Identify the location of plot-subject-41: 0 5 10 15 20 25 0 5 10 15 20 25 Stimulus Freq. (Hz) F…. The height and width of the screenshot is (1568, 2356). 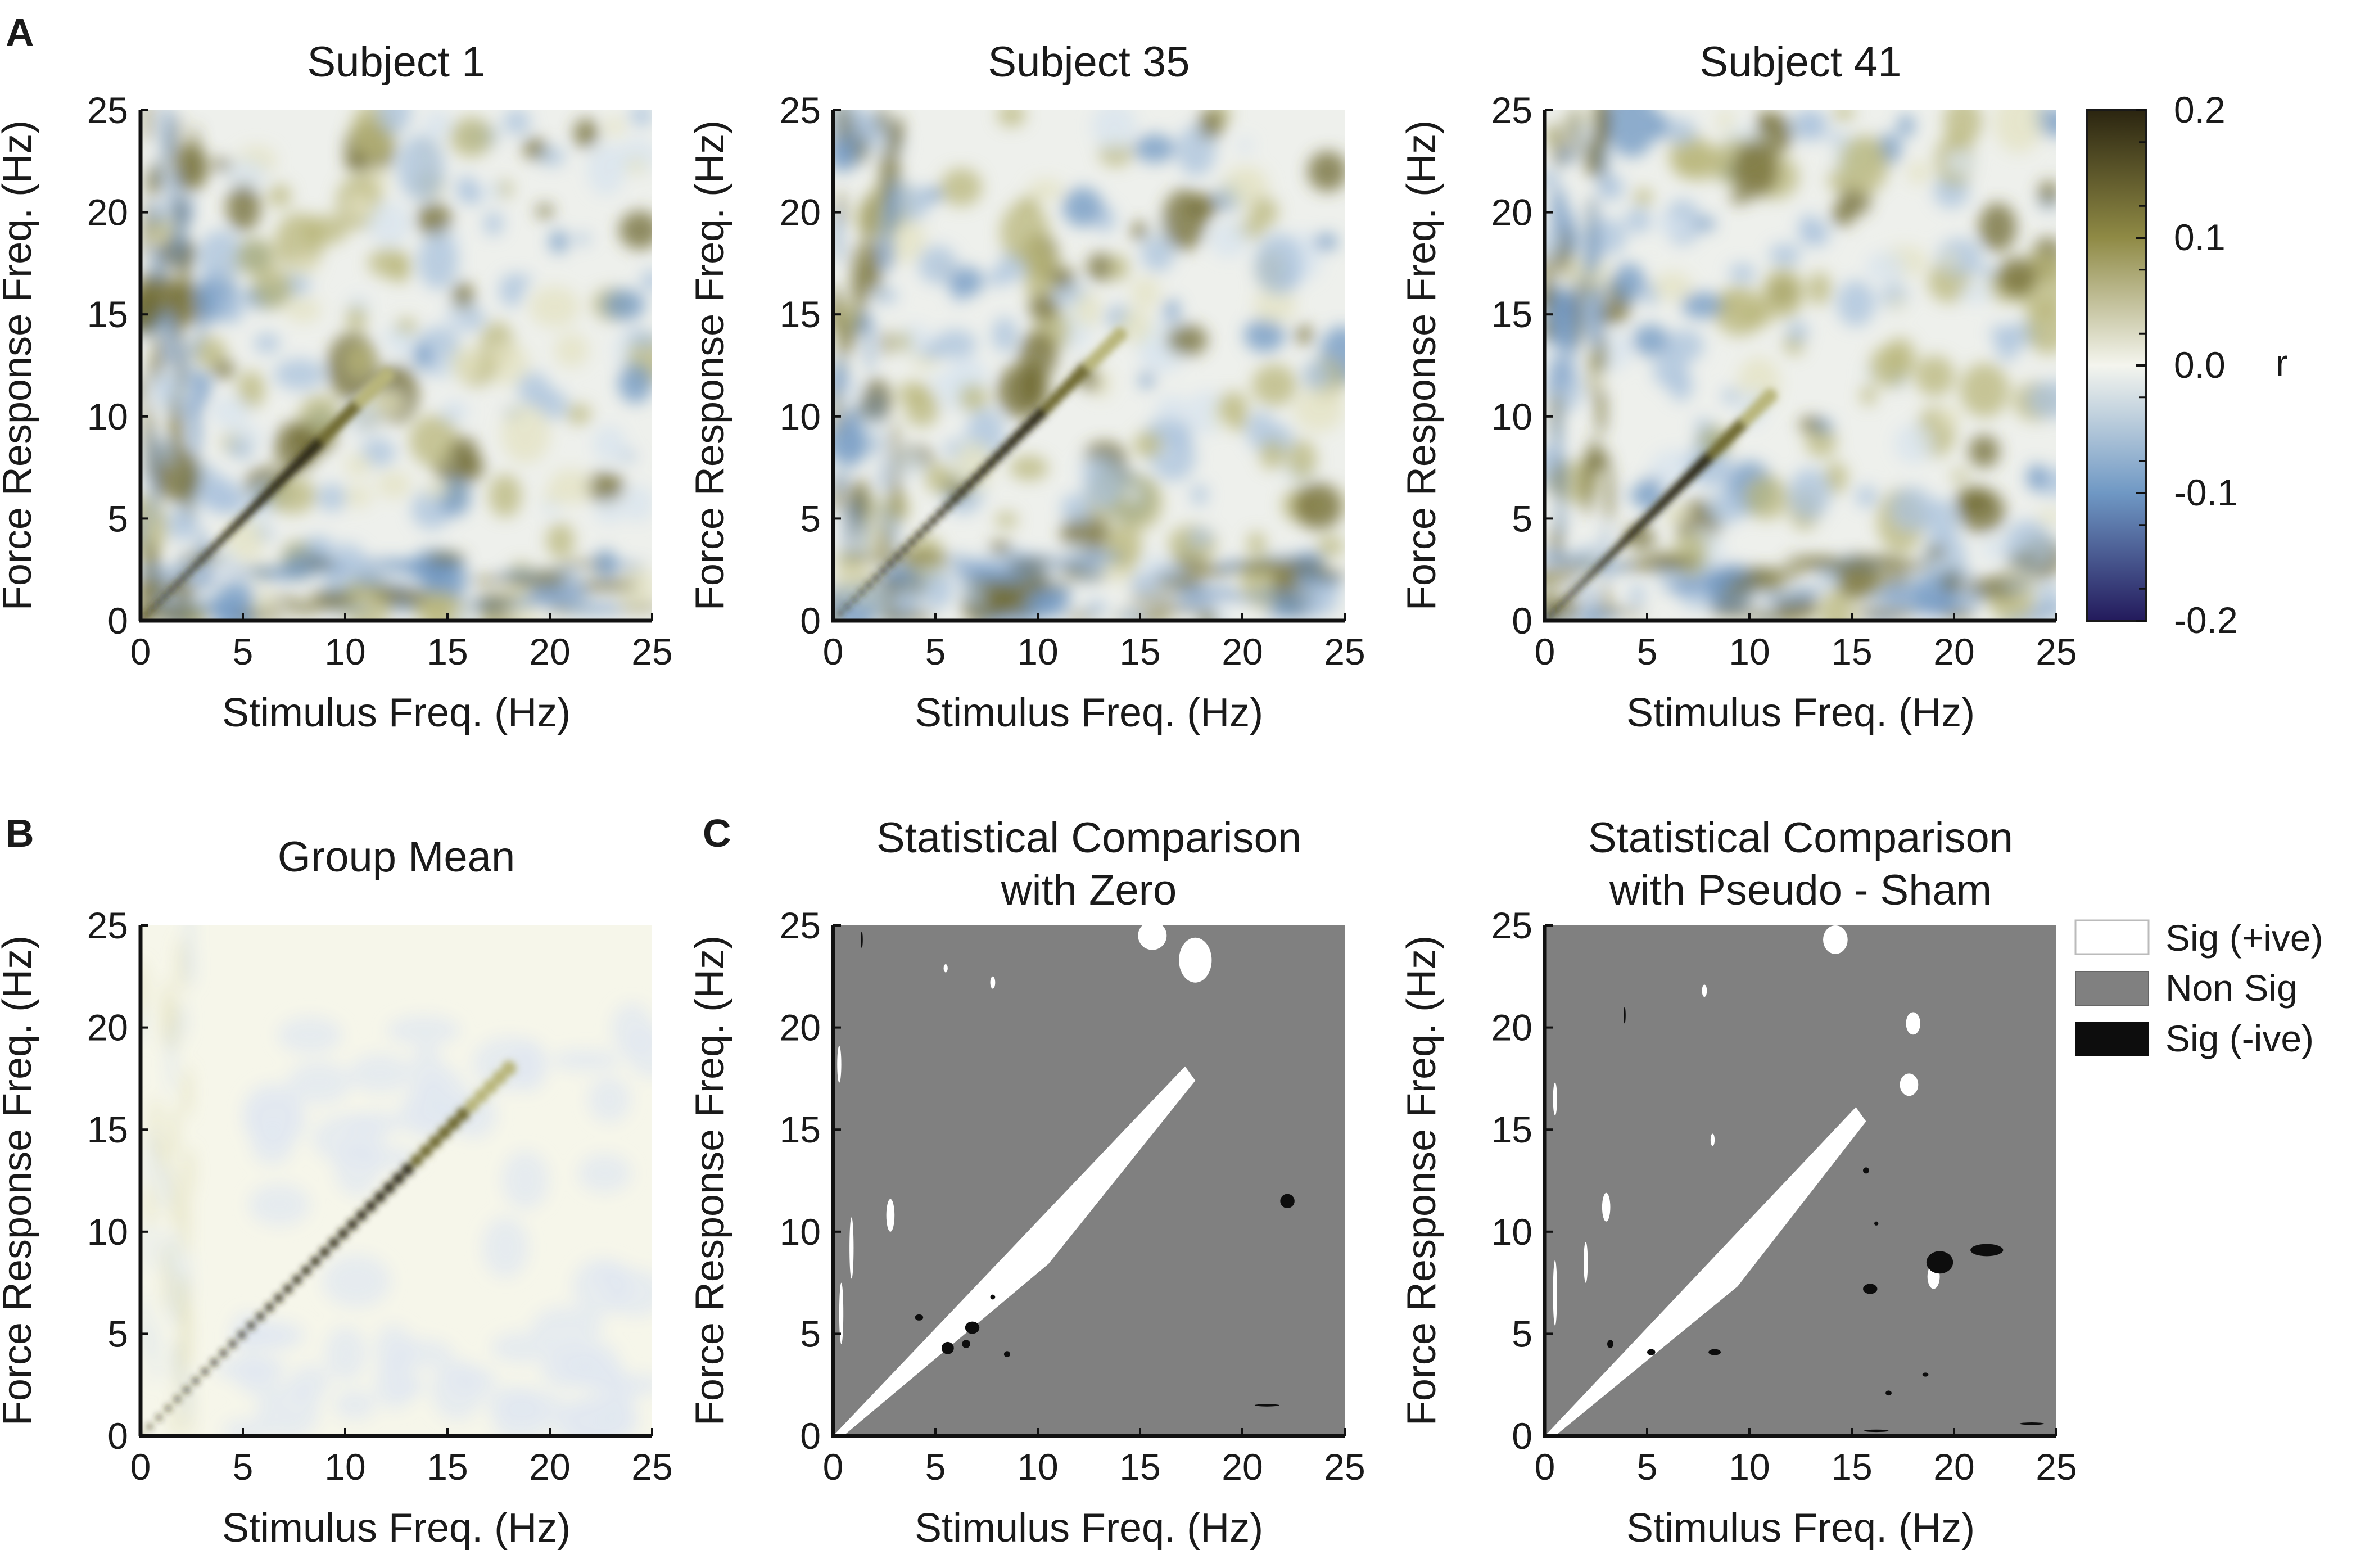
(1738, 386).